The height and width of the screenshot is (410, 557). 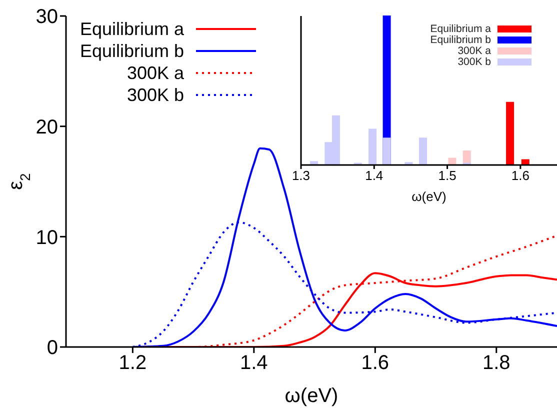 I want to click on y-tick-label: 30, so click(x=47, y=17).